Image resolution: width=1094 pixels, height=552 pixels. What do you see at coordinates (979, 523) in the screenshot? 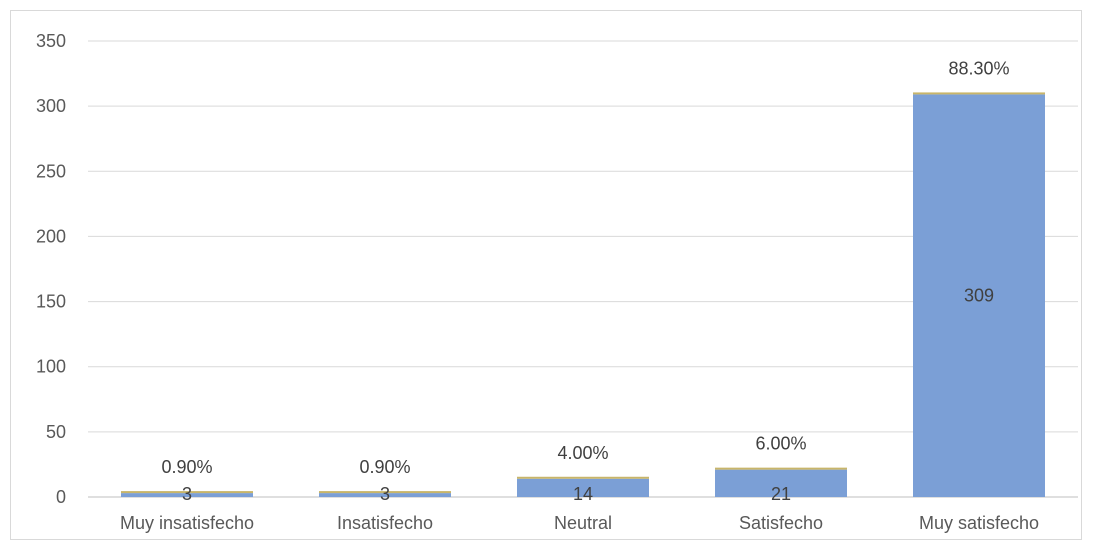
I see `category-label: Muy satisfecho` at bounding box center [979, 523].